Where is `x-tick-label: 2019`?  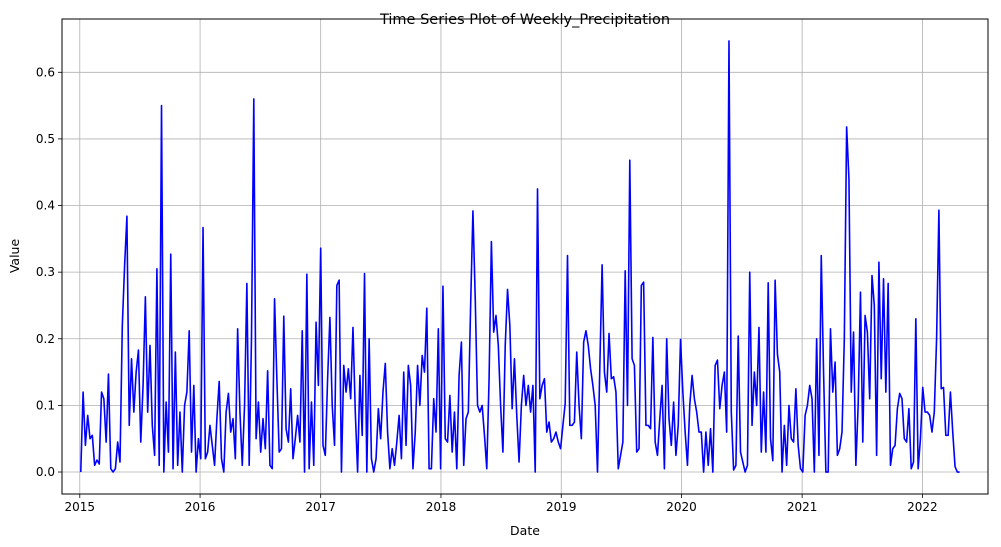 x-tick-label: 2019 is located at coordinates (561, 507).